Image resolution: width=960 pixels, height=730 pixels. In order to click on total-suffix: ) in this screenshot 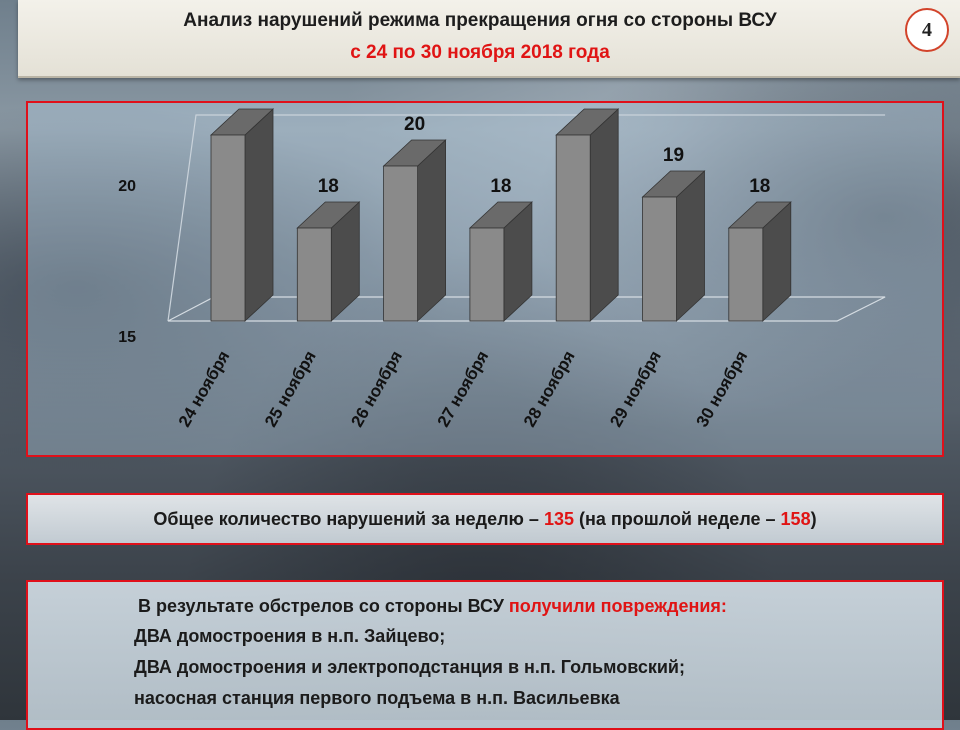, I will do `click(813, 519)`.